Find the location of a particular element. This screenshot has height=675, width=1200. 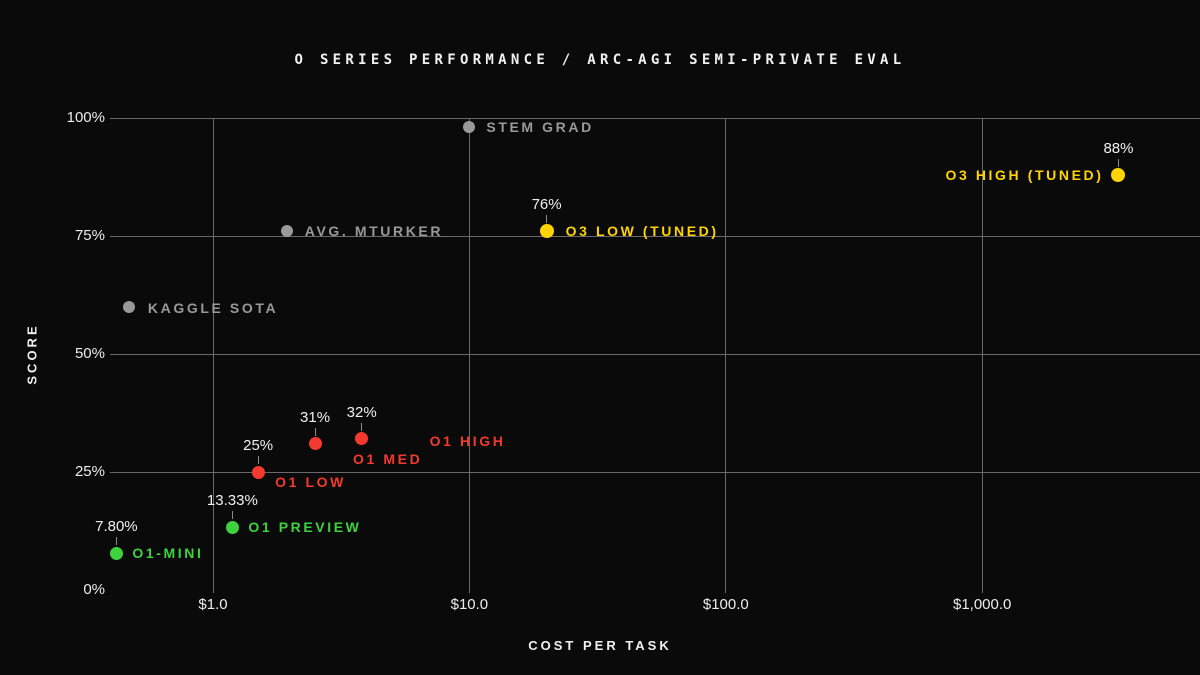

leader-o3-high-tuned is located at coordinates (1118, 162).